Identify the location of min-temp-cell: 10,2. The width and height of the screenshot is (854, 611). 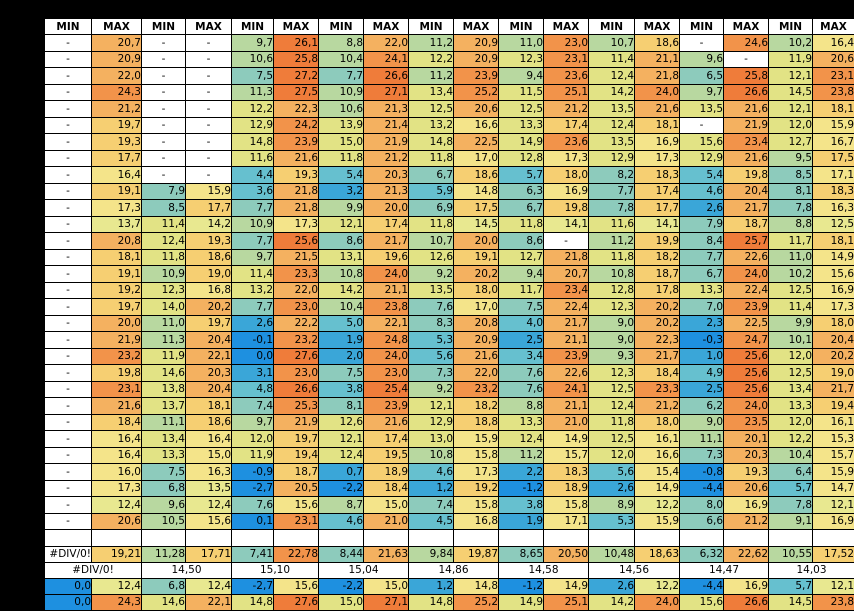
(791, 274).